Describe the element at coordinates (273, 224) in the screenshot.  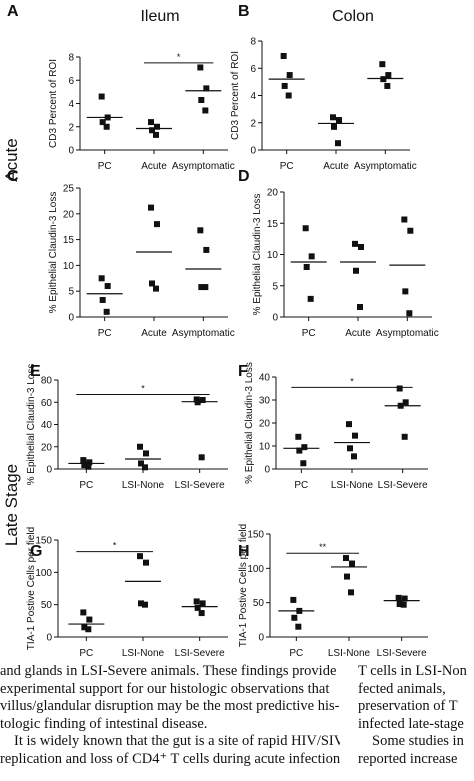
I see `y-tick-label: 15` at that location.